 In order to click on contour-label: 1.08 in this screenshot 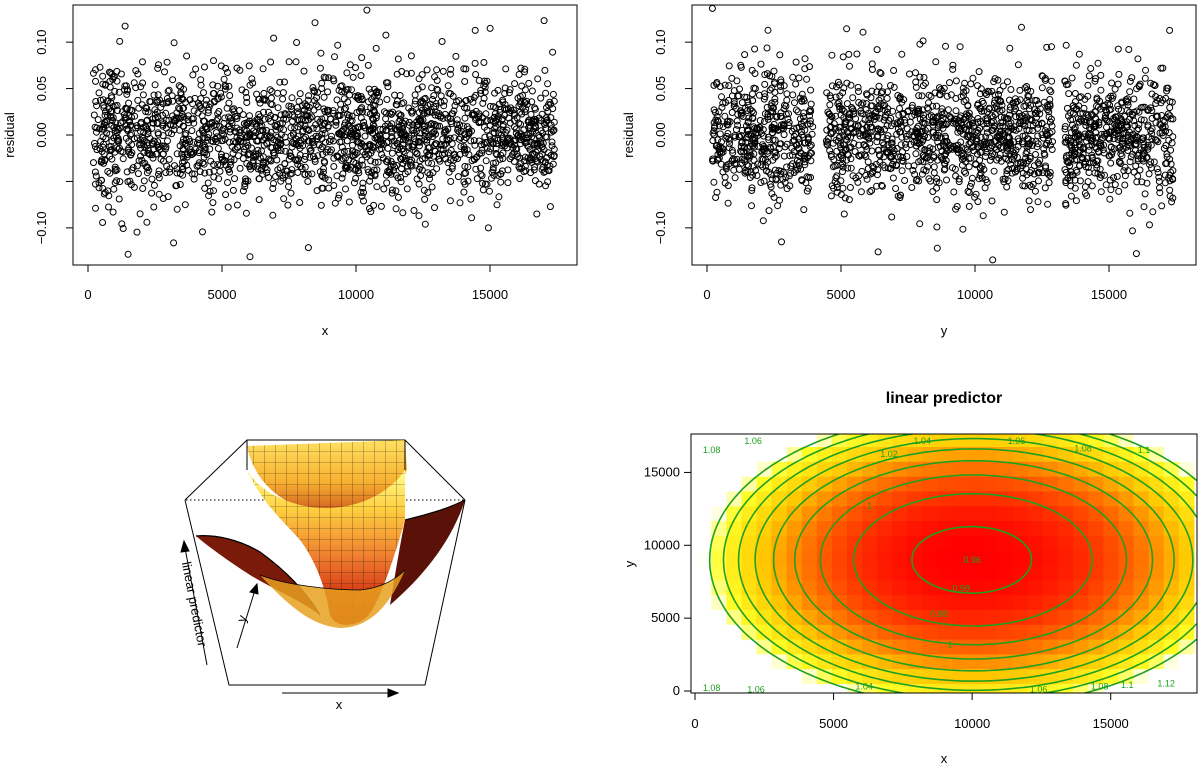, I will do `click(712, 450)`.